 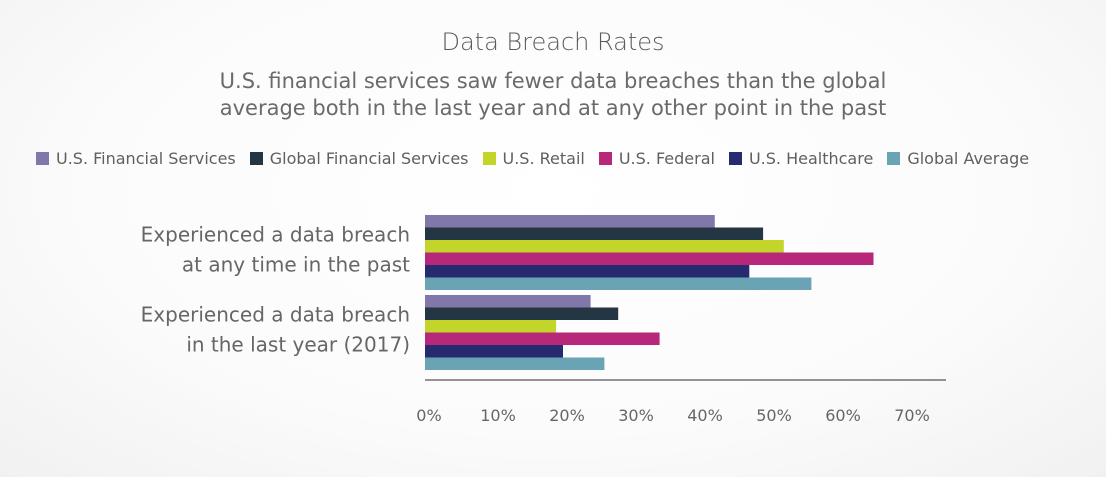 I want to click on x-tick-label: 70%, so click(x=912, y=415).